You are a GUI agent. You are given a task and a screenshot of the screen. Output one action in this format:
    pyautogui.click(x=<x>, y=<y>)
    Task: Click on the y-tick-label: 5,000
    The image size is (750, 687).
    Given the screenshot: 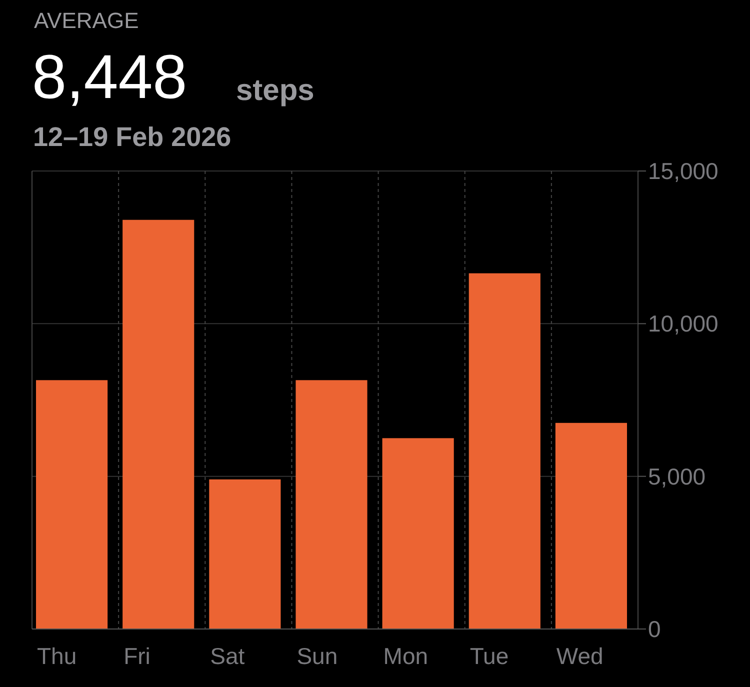 What is the action you would take?
    pyautogui.click(x=677, y=476)
    